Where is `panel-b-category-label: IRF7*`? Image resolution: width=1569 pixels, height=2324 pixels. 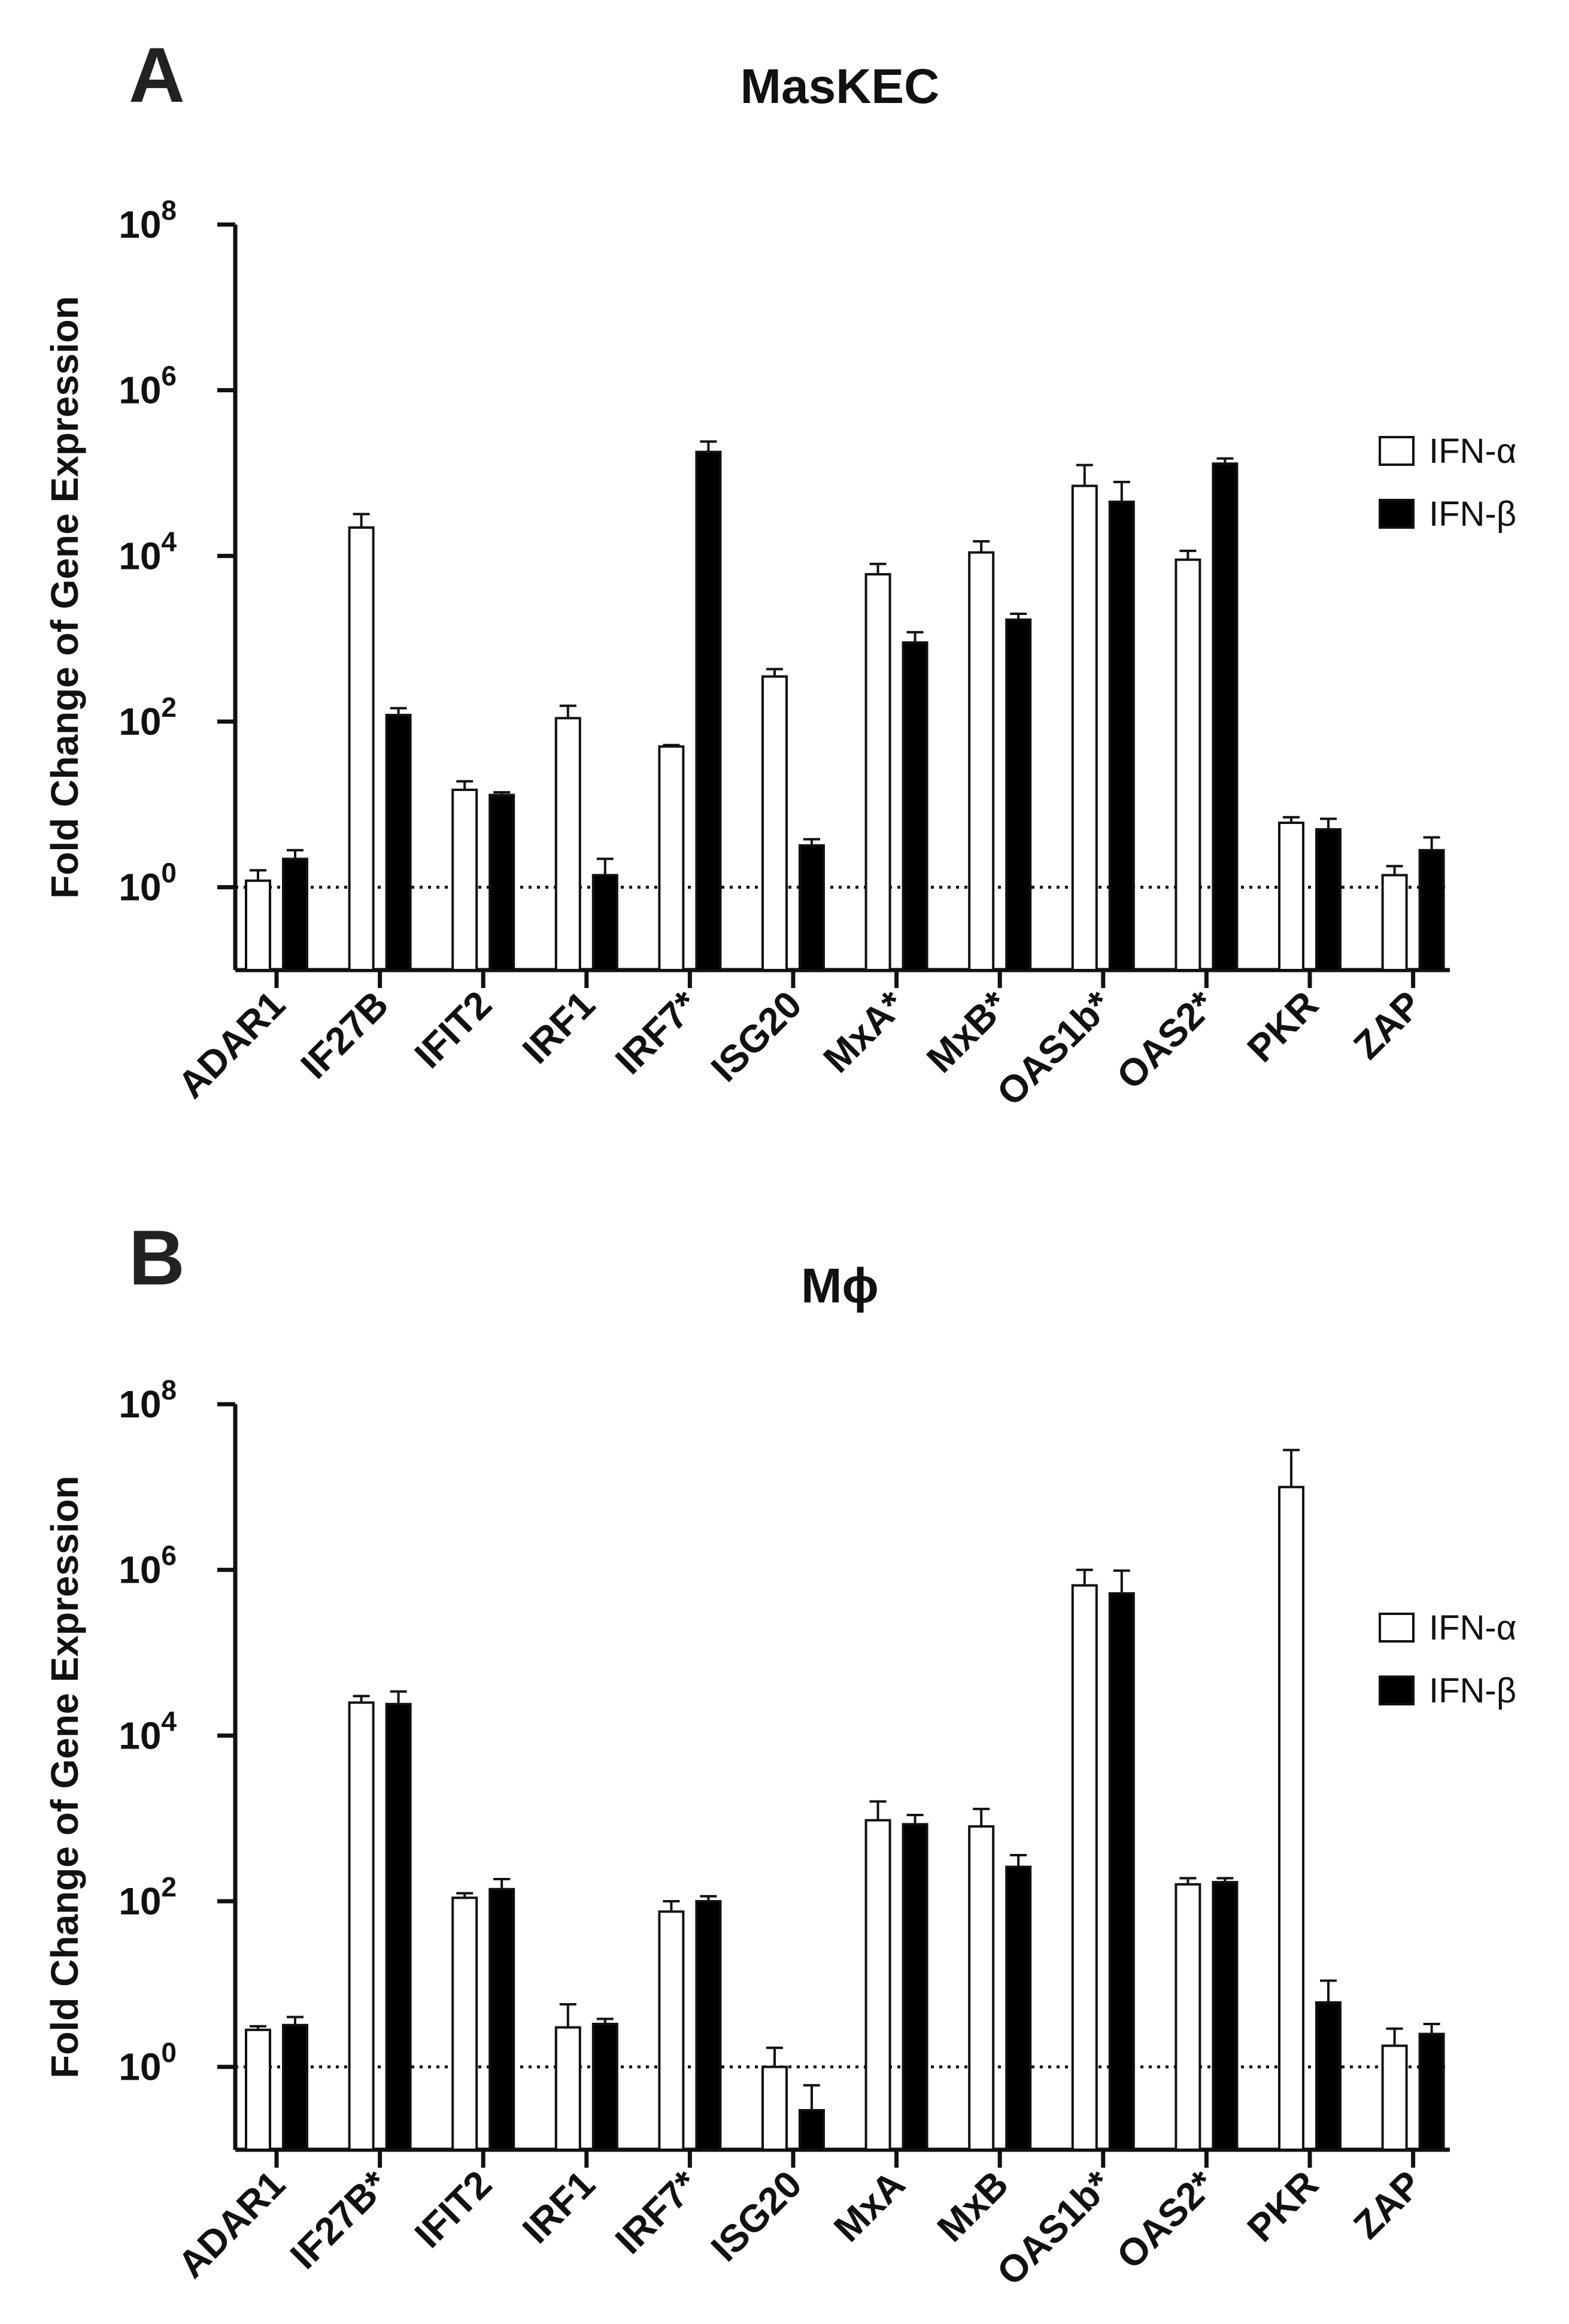 panel-b-category-label: IRF7* is located at coordinates (657, 2212).